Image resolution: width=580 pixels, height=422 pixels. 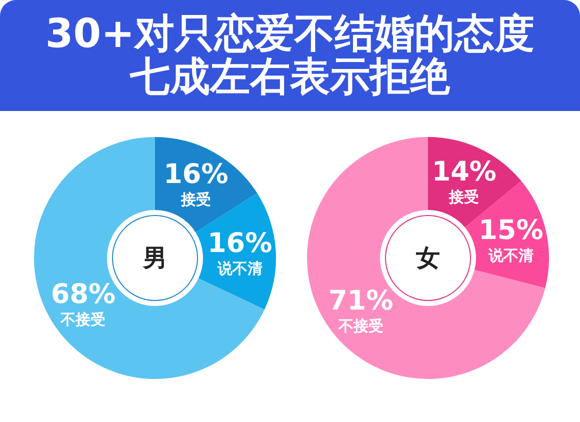 I want to click on chart-subtitle: 七成左右表示拒绝, so click(x=290, y=77).